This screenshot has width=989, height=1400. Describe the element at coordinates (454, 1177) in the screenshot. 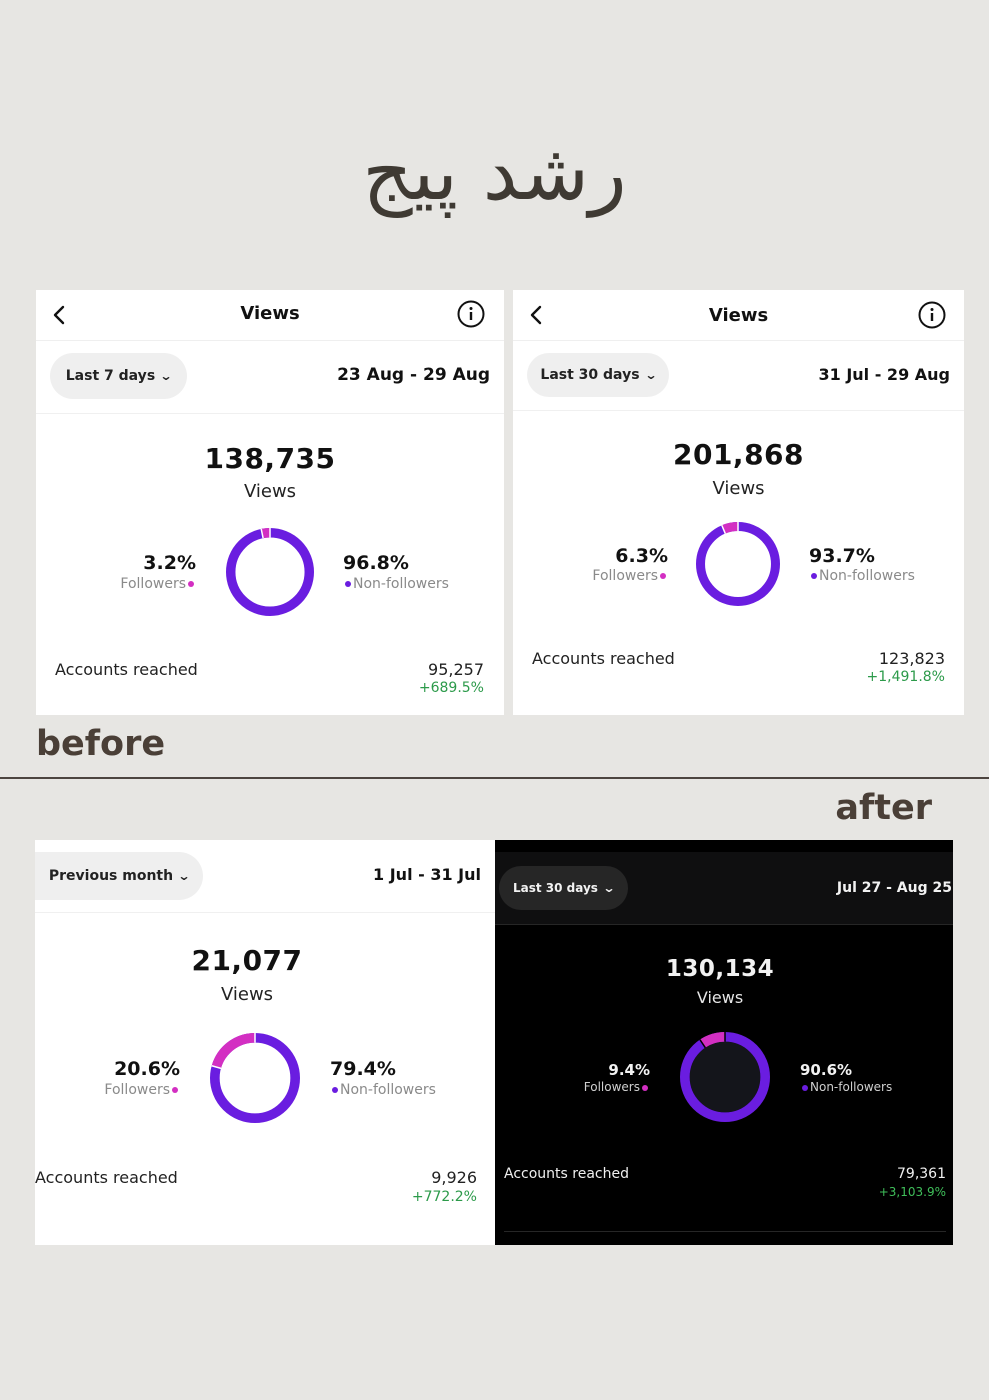

I see `accounts-reached-value: 9,926` at that location.